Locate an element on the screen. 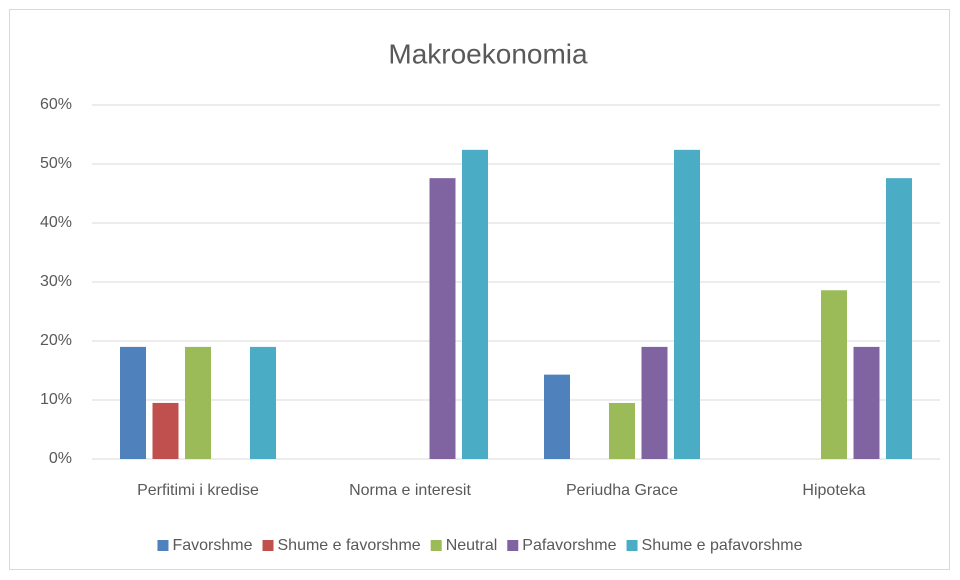  legend-label: Shume e pafavorshme is located at coordinates (722, 545).